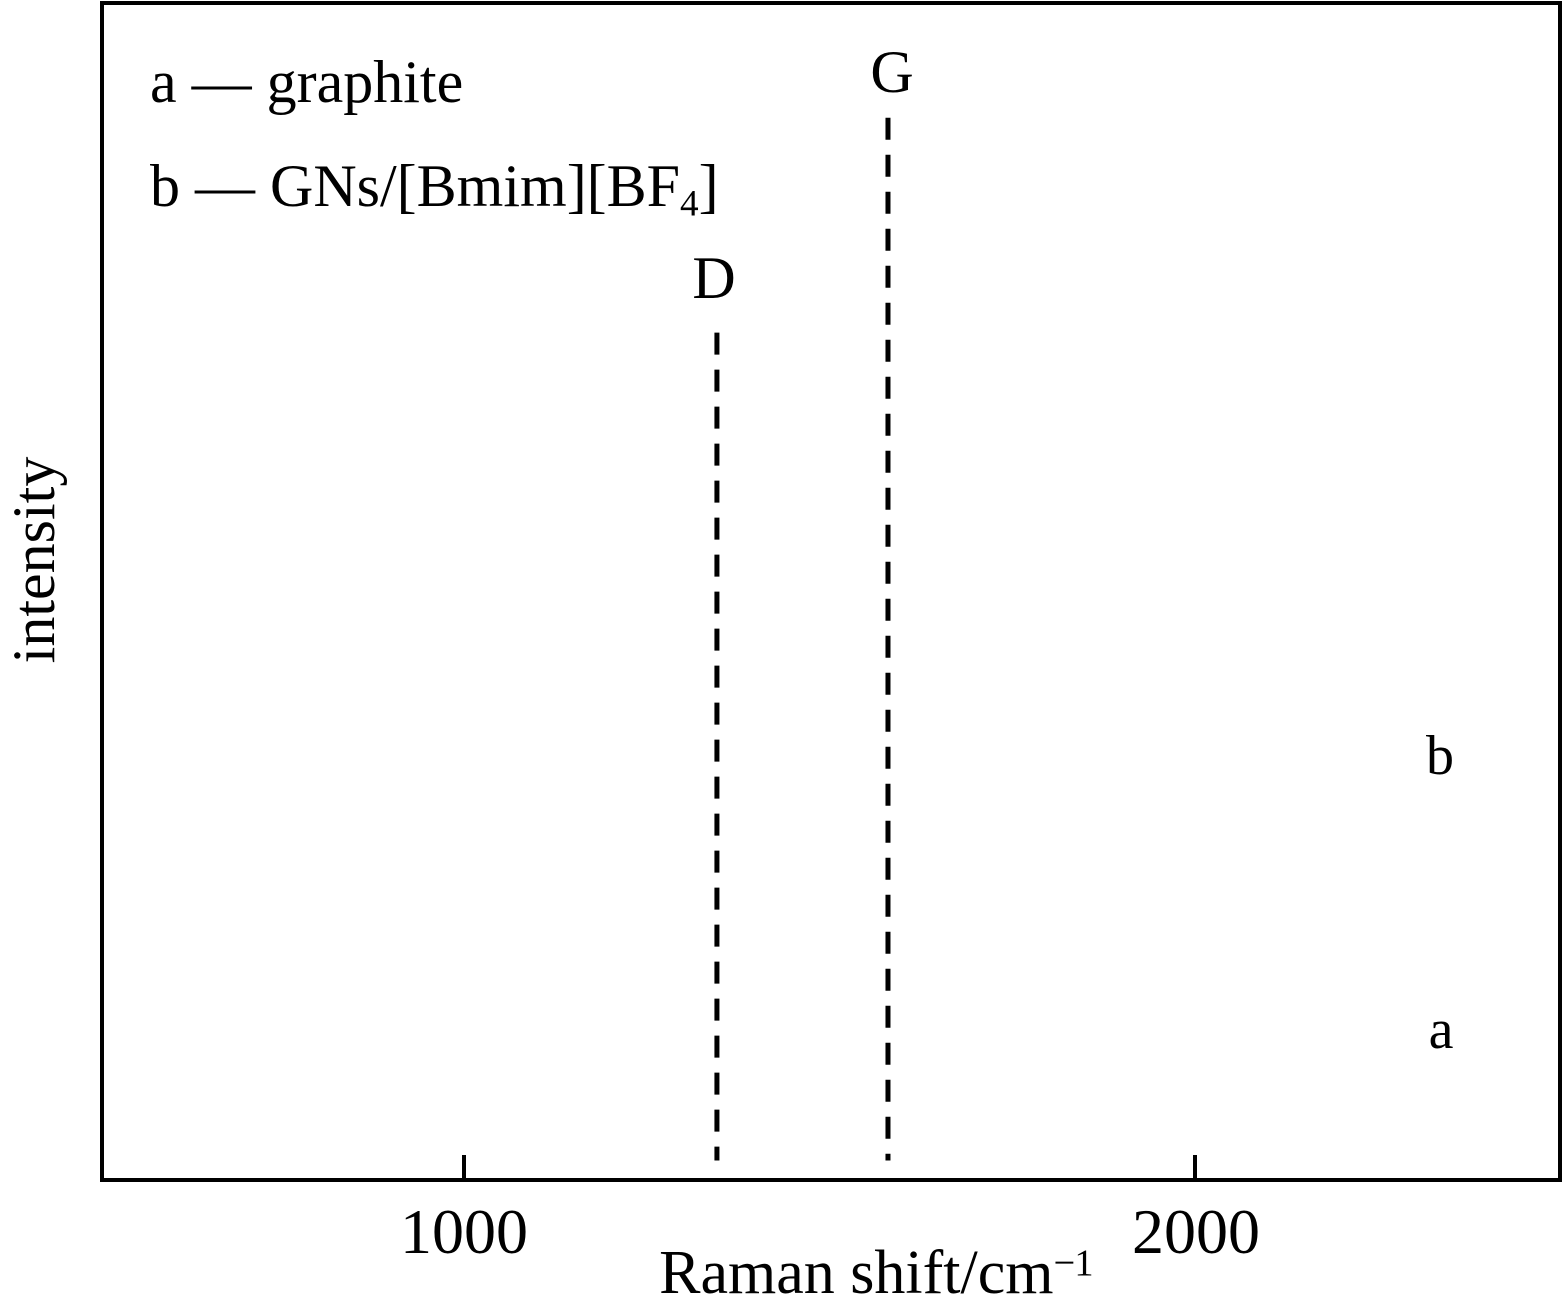 Image resolution: width=1564 pixels, height=1307 pixels. I want to click on legend-line-graphite: a — graphite, so click(307, 82).